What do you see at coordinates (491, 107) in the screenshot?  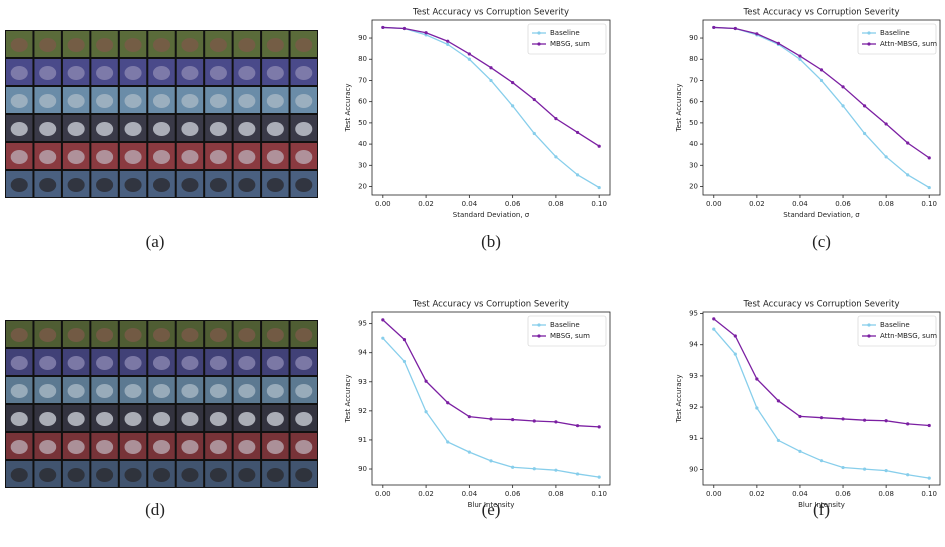 I see `plot-frame` at bounding box center [491, 107].